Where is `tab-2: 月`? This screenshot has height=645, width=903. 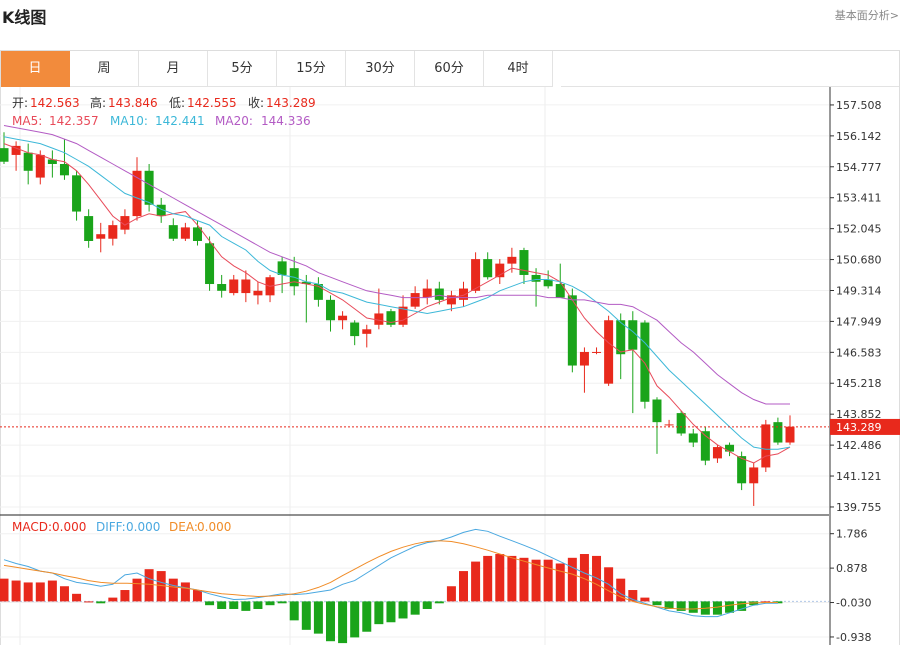 tab-2: 月 is located at coordinates (173, 69).